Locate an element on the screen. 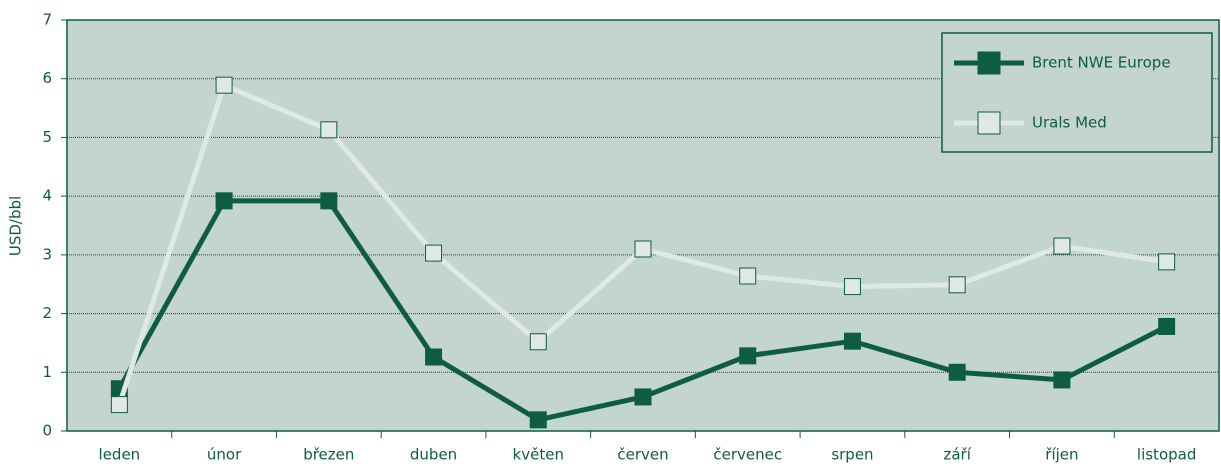 This screenshot has height=469, width=1221. y-tick-label: 0 is located at coordinates (47, 431).